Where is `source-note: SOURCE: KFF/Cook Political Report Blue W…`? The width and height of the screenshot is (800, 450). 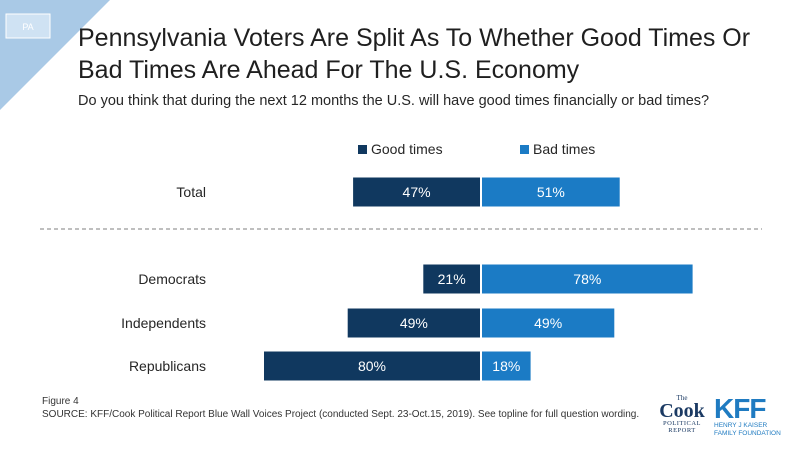
source-note: SOURCE: KFF/Cook Political Report Blue W… is located at coordinates (341, 414).